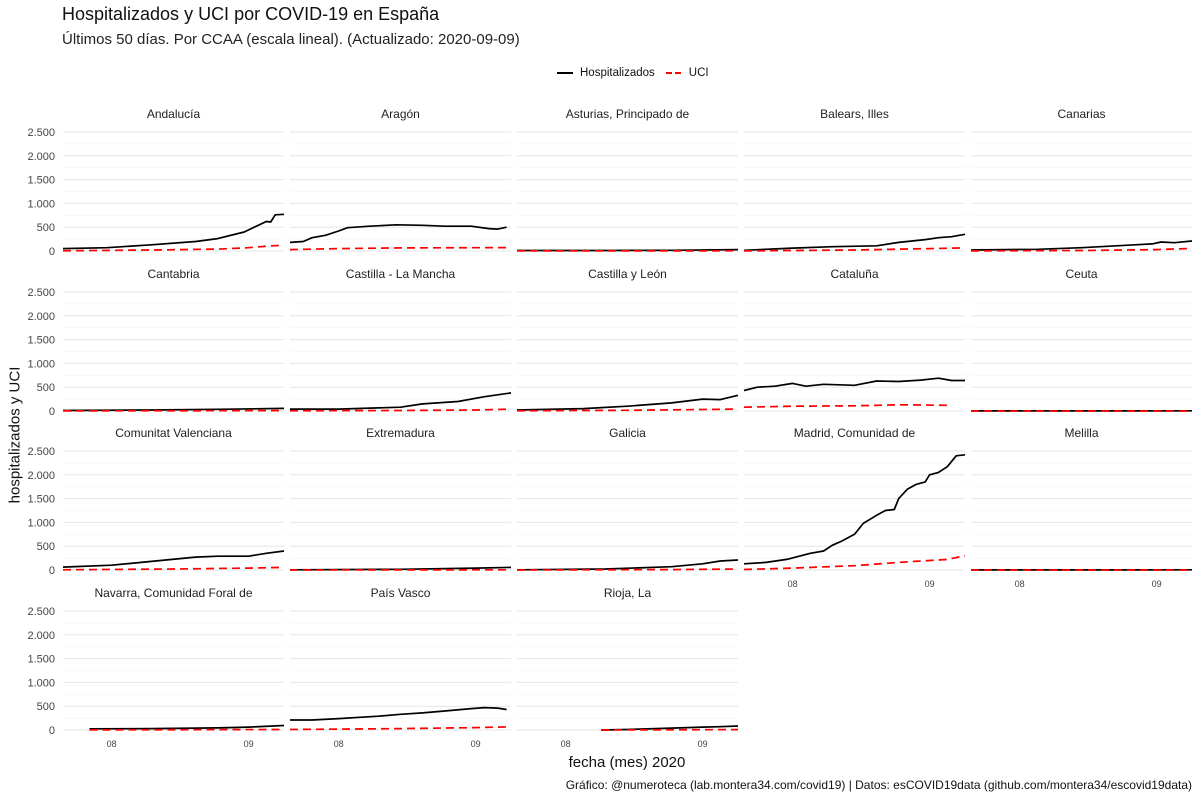 This screenshot has height=800, width=1200. What do you see at coordinates (566, 744) in the screenshot?
I see `x-tick-label-rioja-la-0: 08` at bounding box center [566, 744].